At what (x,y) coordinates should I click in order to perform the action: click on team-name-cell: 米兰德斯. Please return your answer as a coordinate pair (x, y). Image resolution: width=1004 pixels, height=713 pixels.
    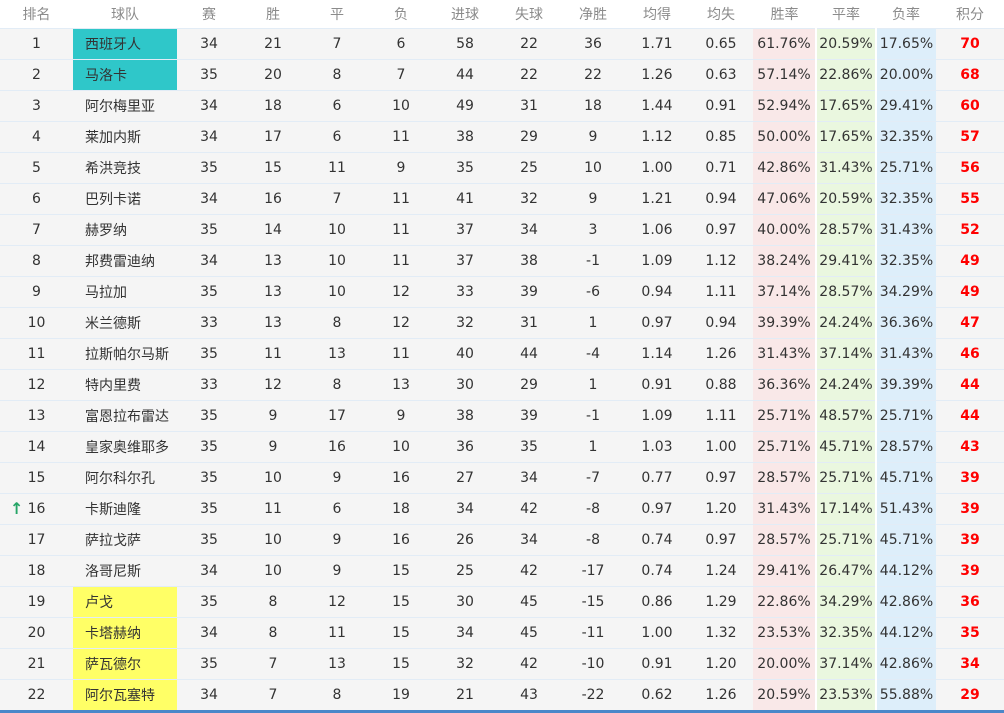
    Looking at the image, I should click on (125, 323).